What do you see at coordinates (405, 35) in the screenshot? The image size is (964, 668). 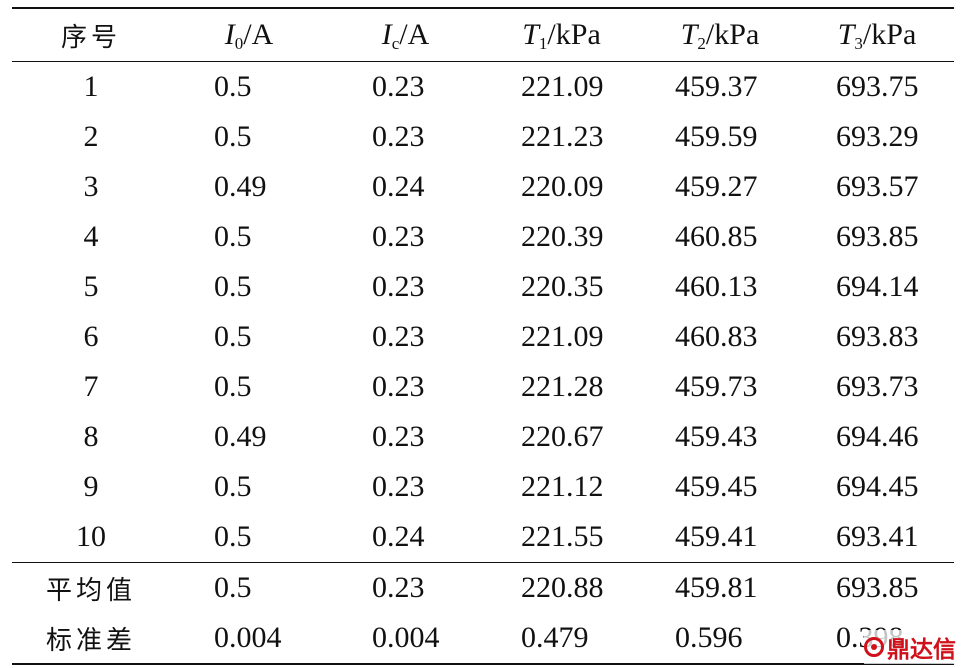 I see `header-ic: Ic/A` at bounding box center [405, 35].